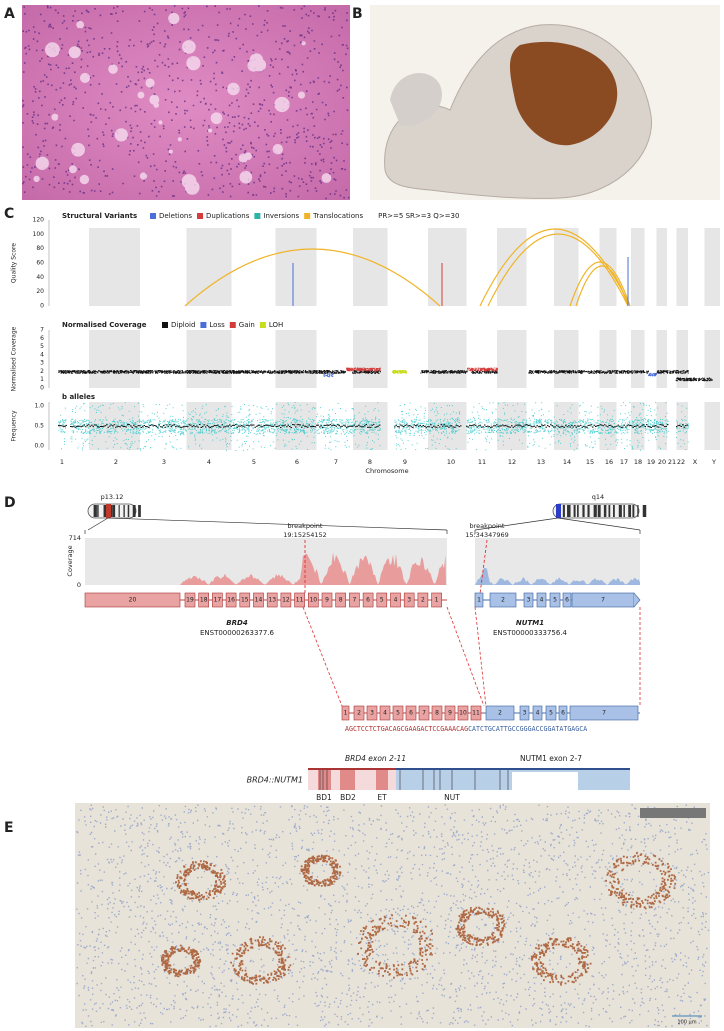 The width and height of the screenshot is (724, 1031). What do you see at coordinates (479, 600) in the screenshot?
I see `exon-label: 1` at bounding box center [479, 600].